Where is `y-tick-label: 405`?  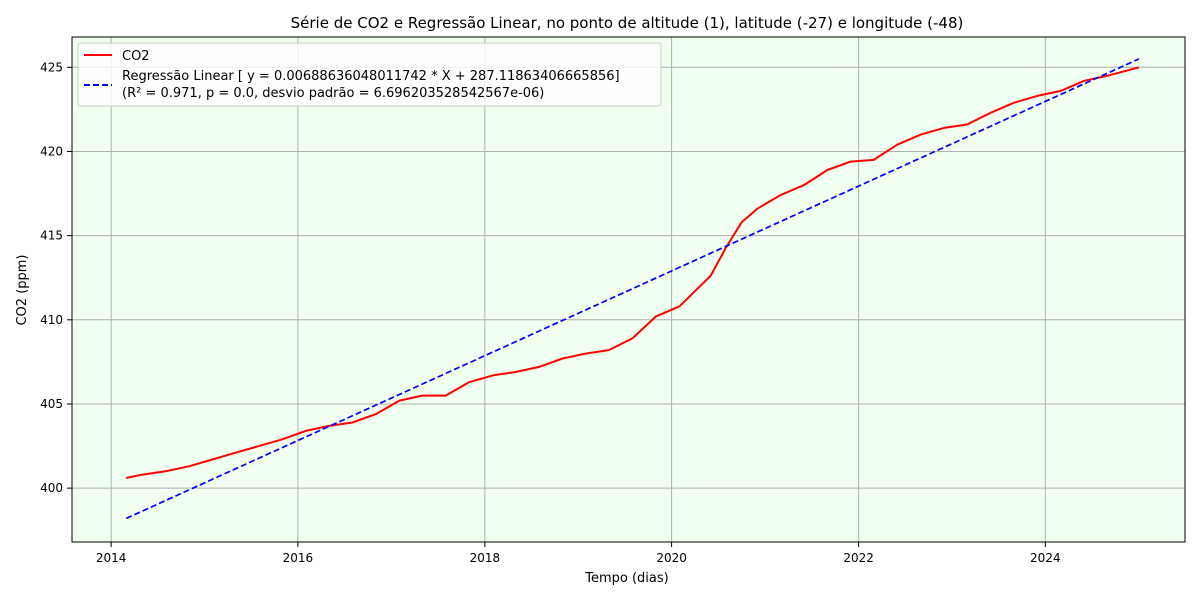 y-tick-label: 405 is located at coordinates (51, 404).